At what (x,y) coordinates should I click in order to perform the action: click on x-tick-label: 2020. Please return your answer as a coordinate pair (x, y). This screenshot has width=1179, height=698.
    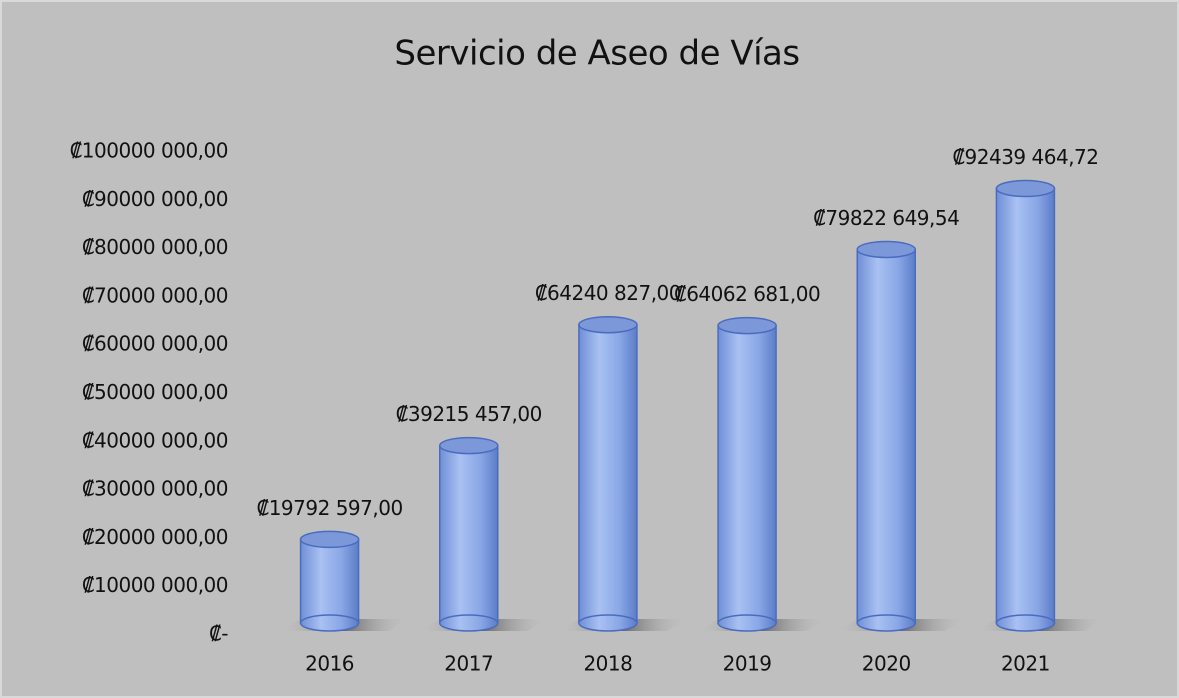
    Looking at the image, I should click on (886, 664).